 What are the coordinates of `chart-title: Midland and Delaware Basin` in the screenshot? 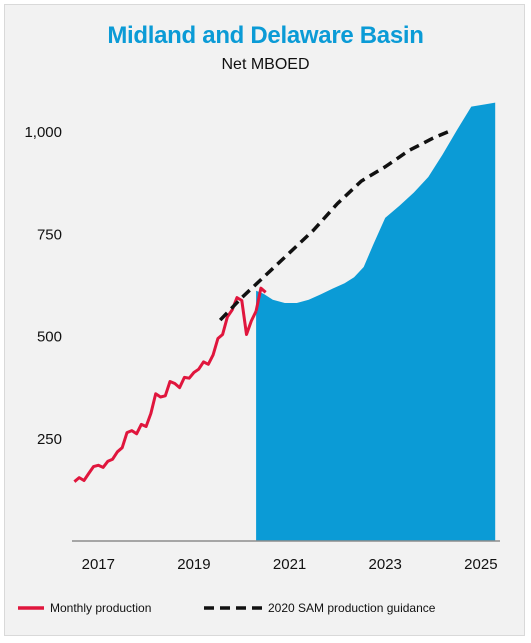 It's located at (265, 35).